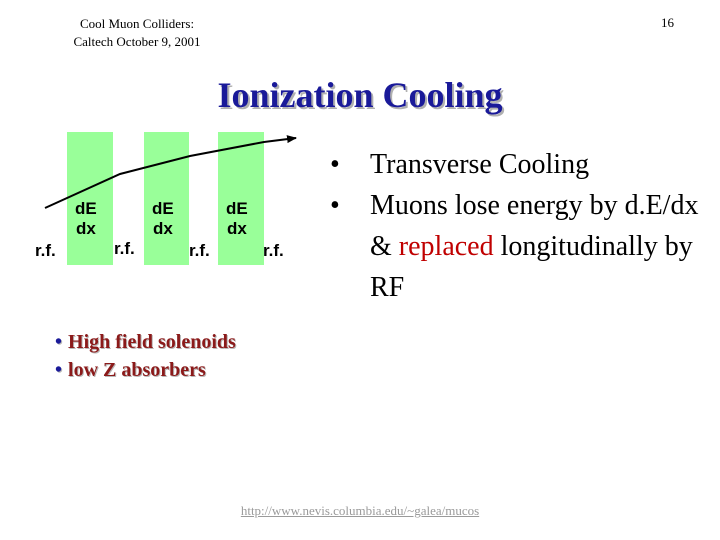 The width and height of the screenshot is (720, 540). Describe the element at coordinates (152, 342) in the screenshot. I see `list-item-text: High field solenoids` at that location.